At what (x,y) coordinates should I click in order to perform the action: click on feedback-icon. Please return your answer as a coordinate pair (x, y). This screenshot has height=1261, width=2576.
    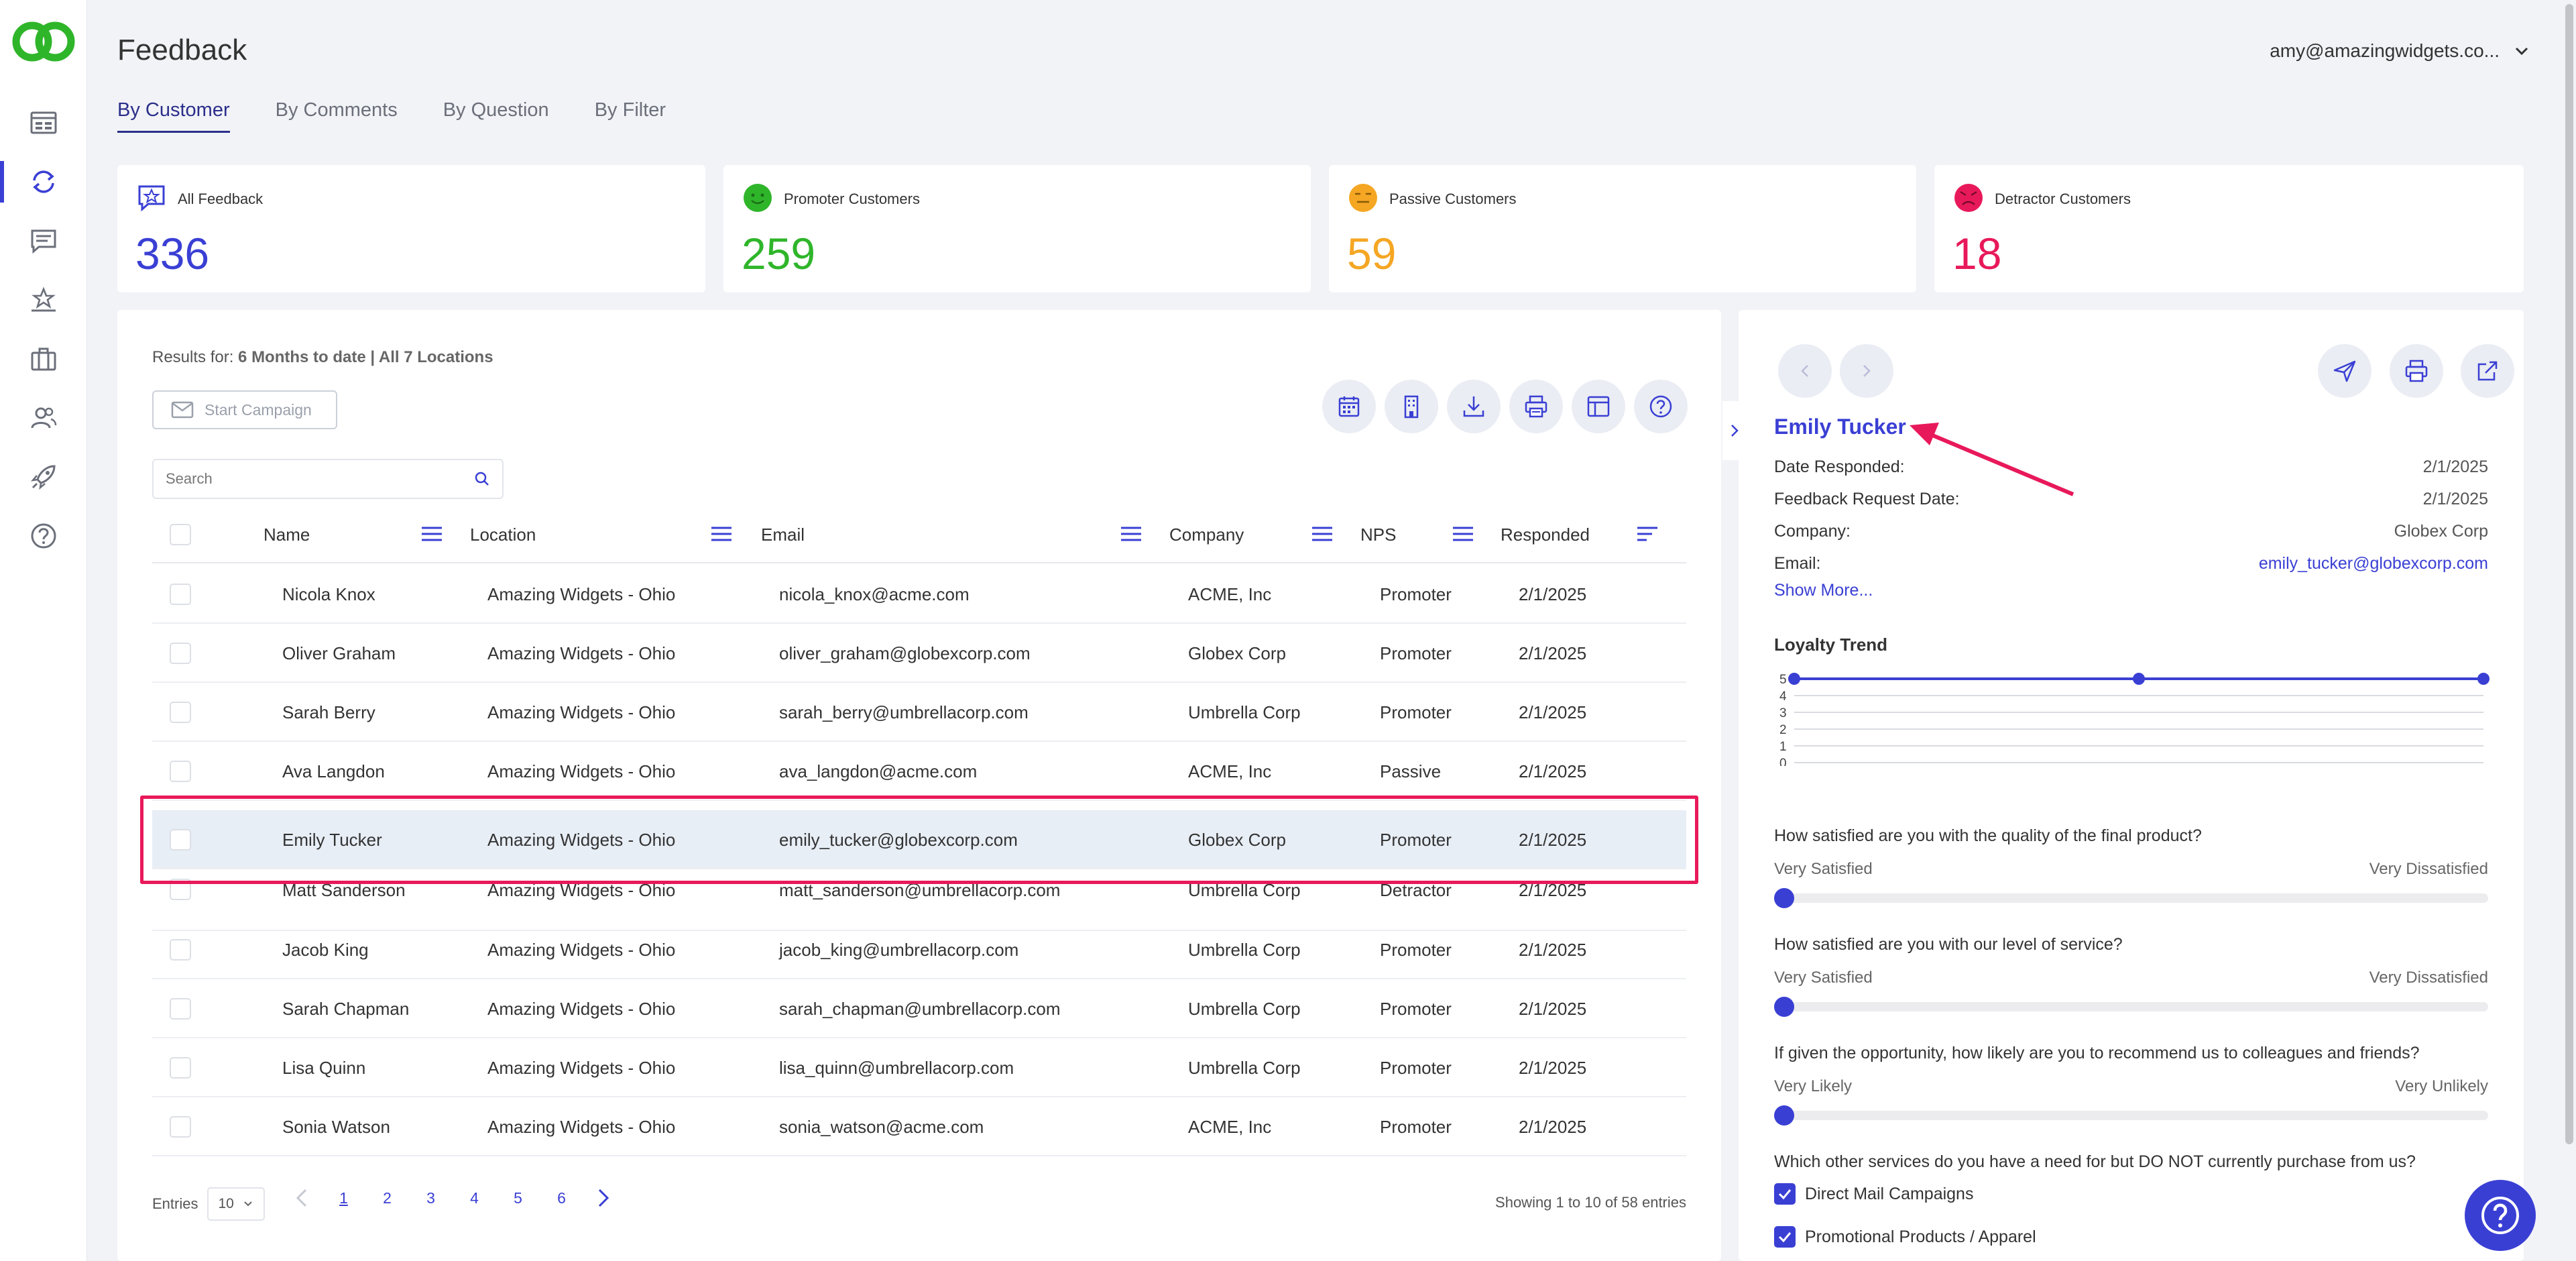
    Looking at the image, I should click on (151, 197).